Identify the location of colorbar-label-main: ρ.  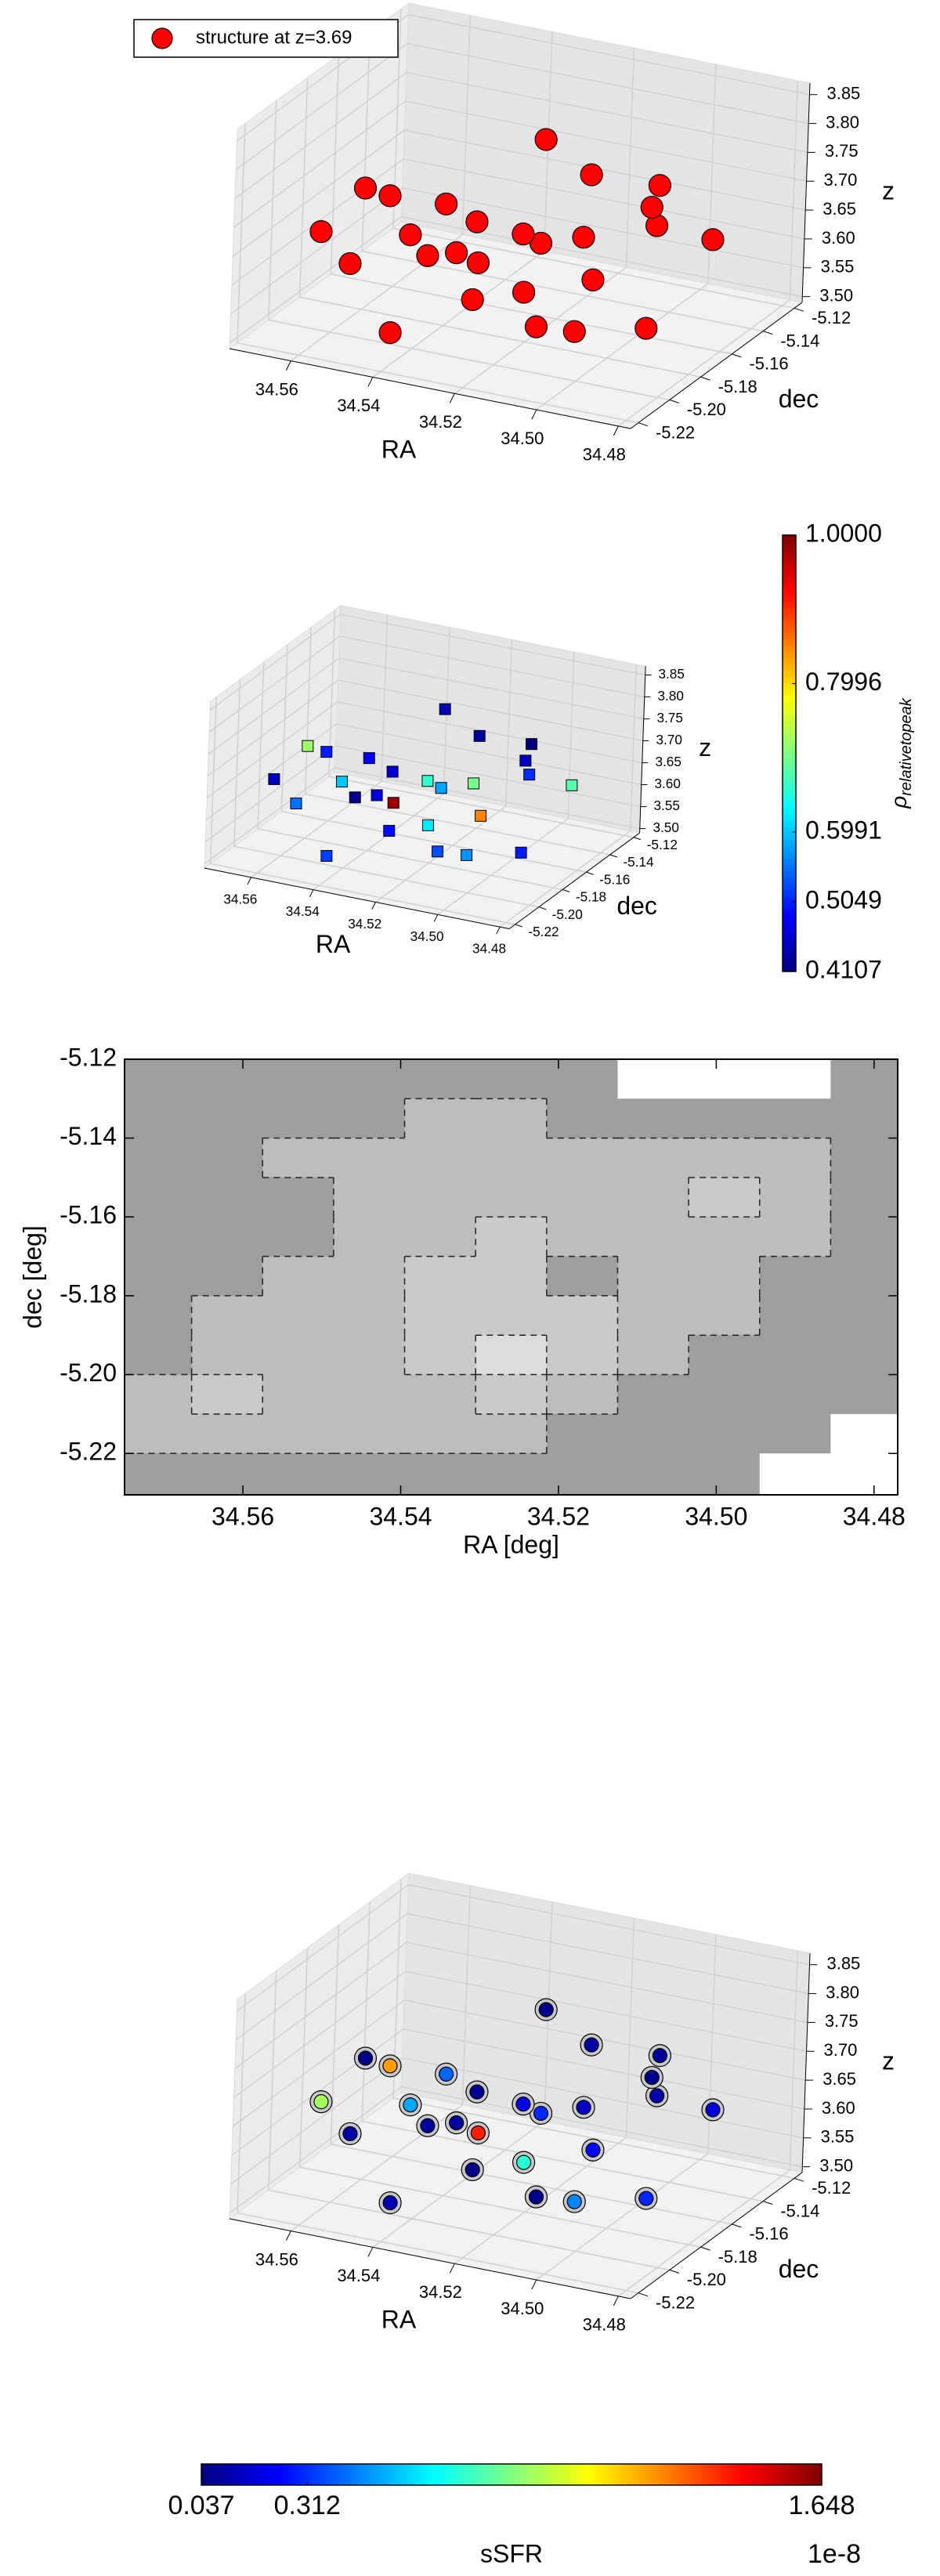
(899, 802).